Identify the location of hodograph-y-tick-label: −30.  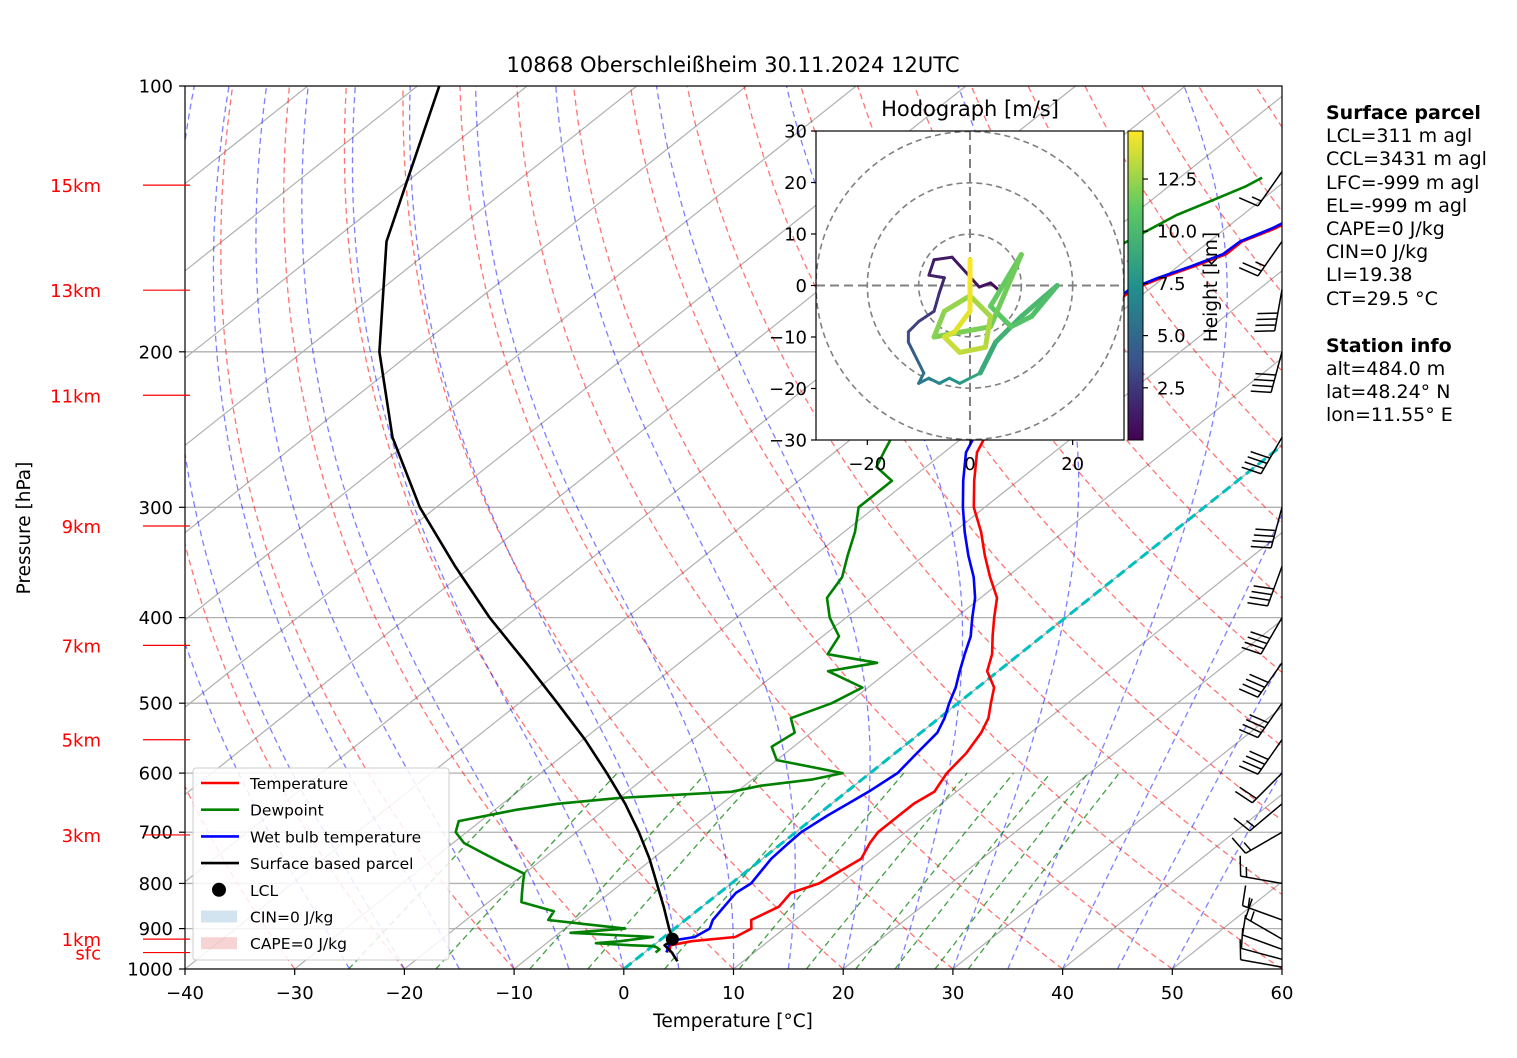
(788, 441).